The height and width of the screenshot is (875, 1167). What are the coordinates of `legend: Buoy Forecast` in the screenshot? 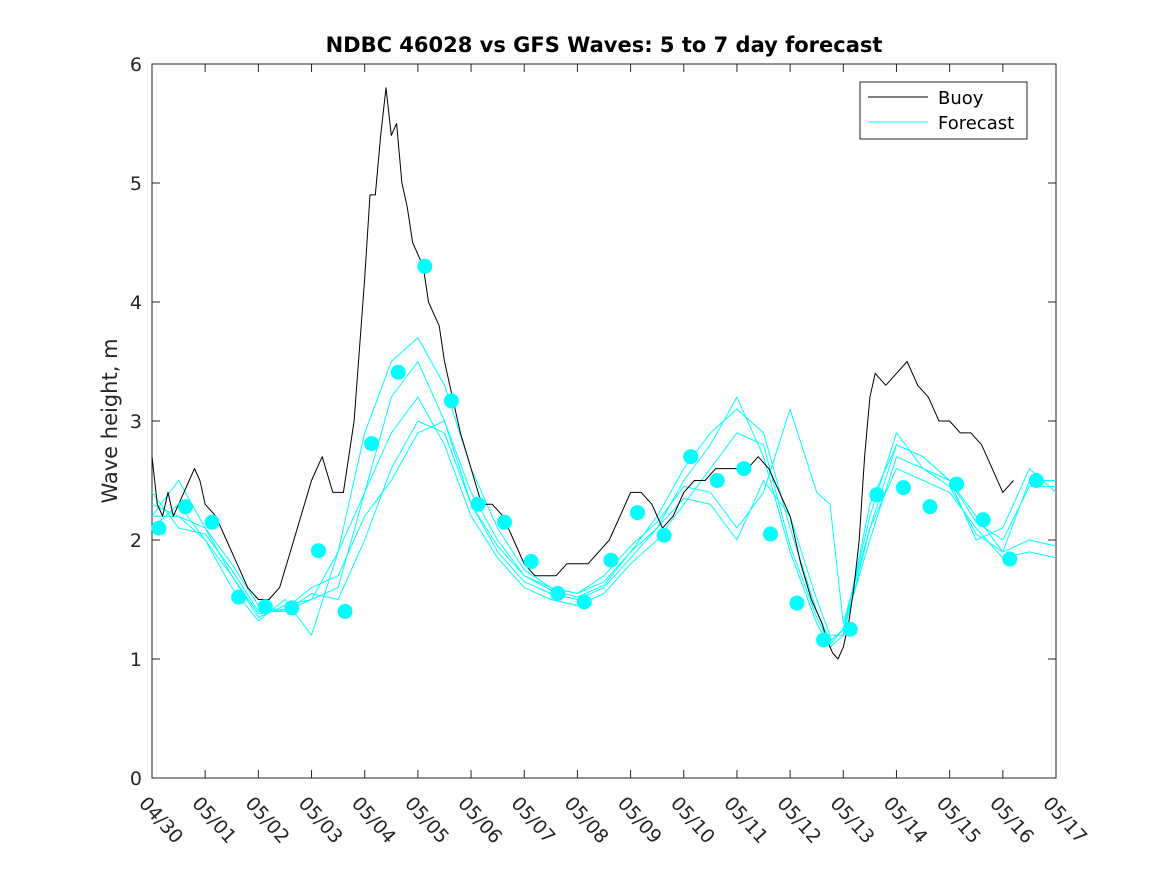 It's located at (943, 110).